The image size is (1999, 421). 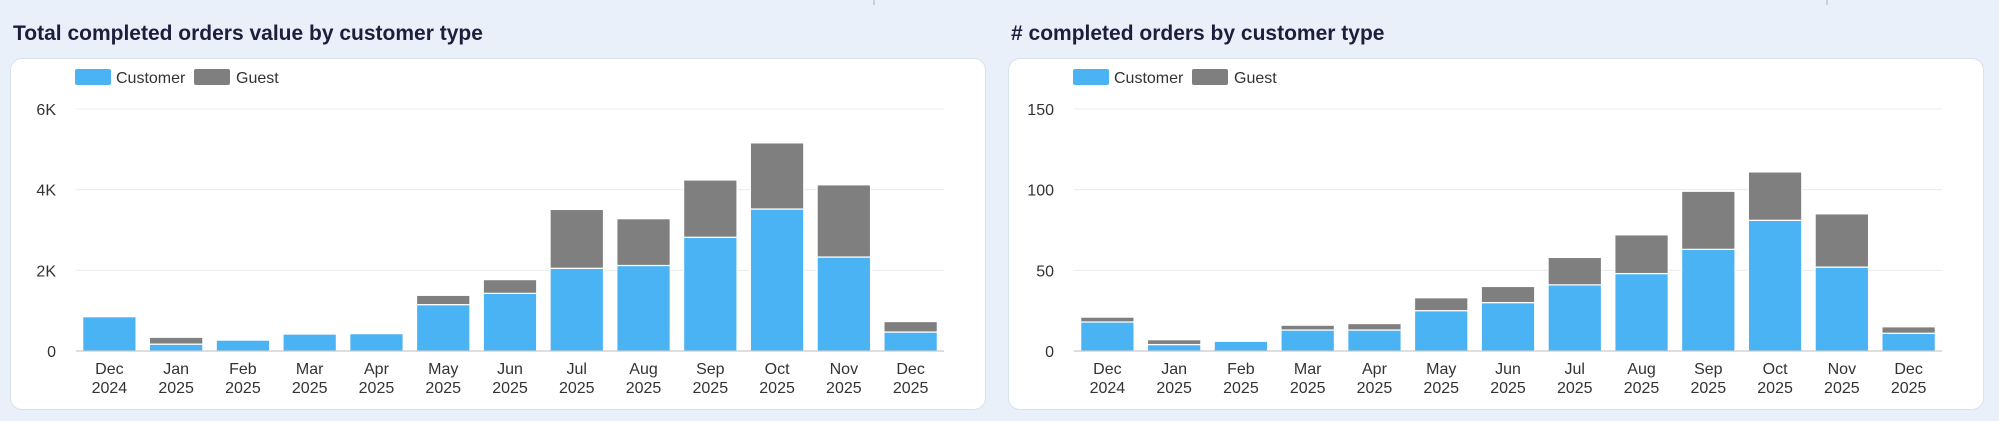 What do you see at coordinates (1045, 271) in the screenshot?
I see `y-tick-label: 50` at bounding box center [1045, 271].